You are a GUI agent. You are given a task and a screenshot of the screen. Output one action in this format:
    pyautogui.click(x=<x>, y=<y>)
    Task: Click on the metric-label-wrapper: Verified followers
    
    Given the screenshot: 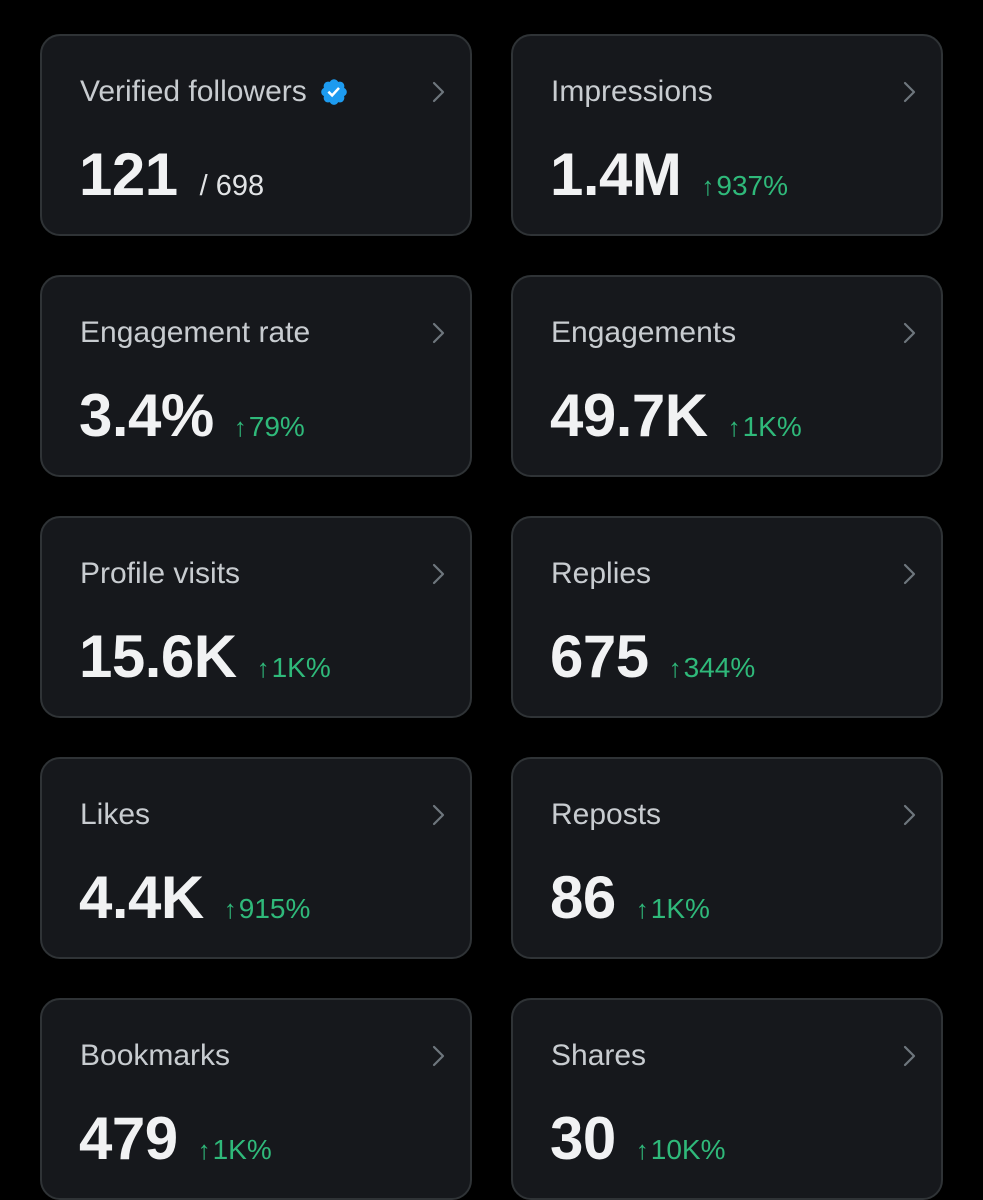 What is the action you would take?
    pyautogui.click(x=214, y=92)
    